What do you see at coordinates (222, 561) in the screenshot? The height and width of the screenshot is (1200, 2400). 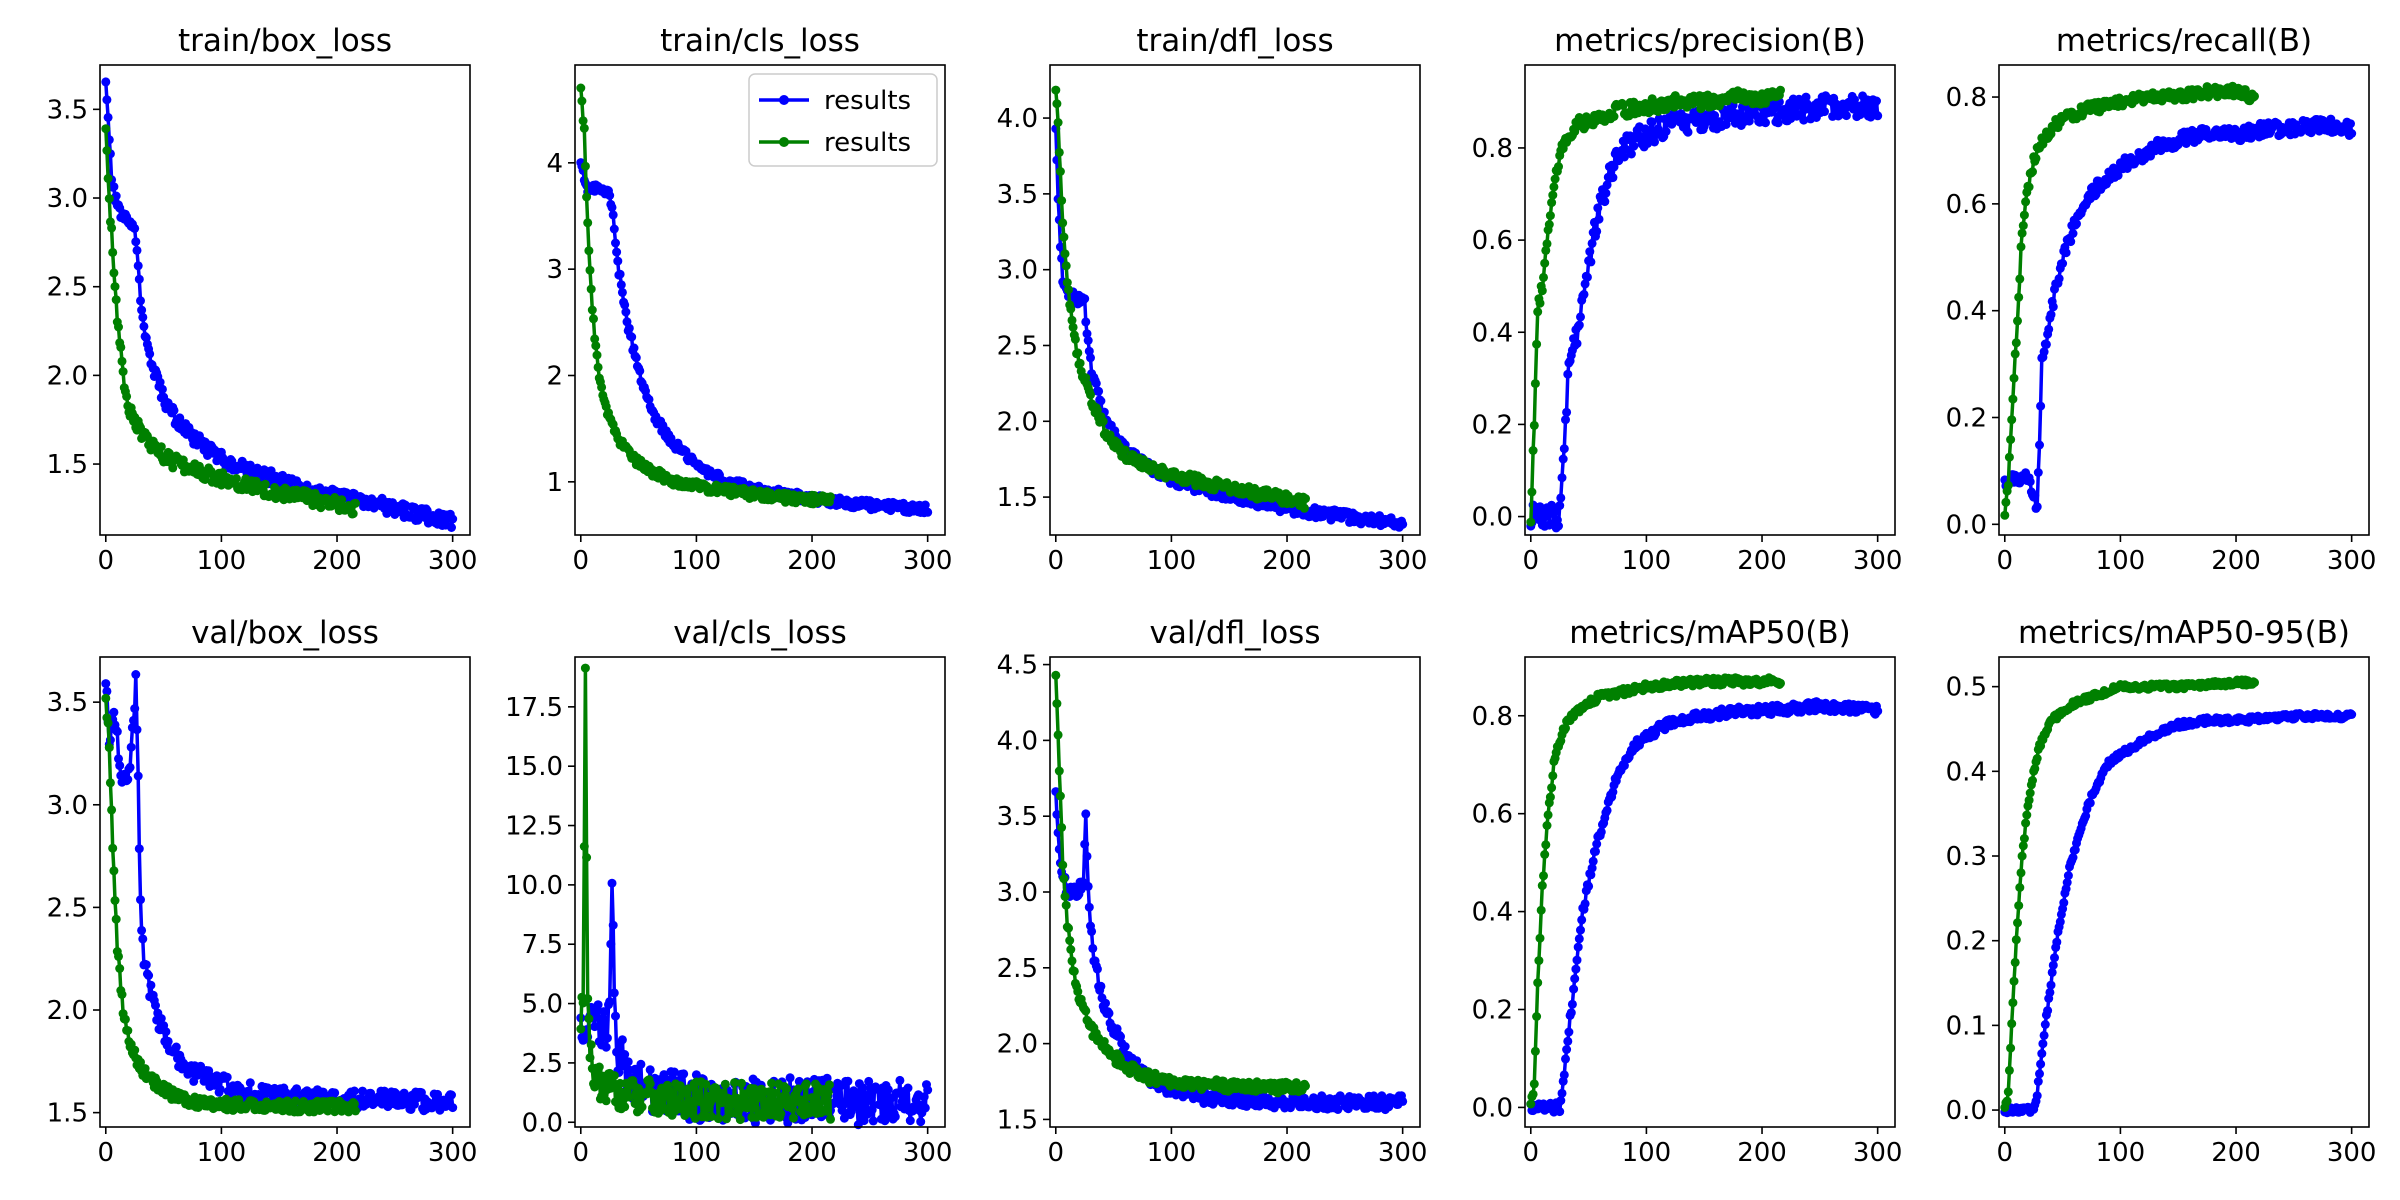 I see `x-tick-label: 100` at bounding box center [222, 561].